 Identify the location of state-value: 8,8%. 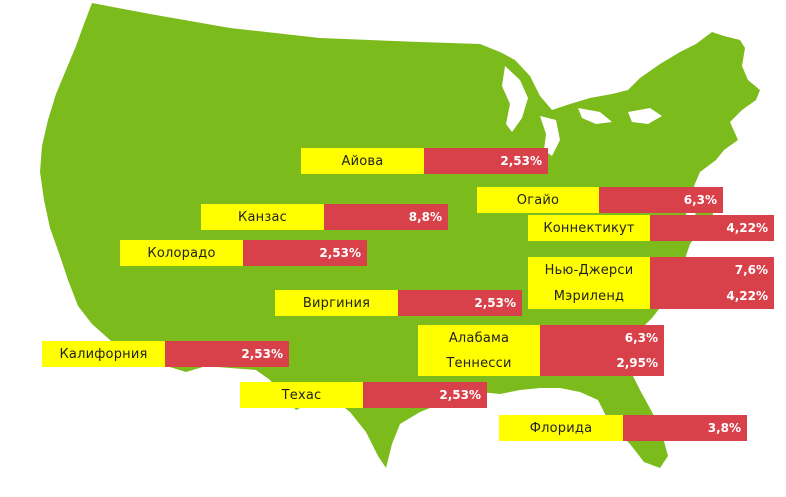
(386, 217).